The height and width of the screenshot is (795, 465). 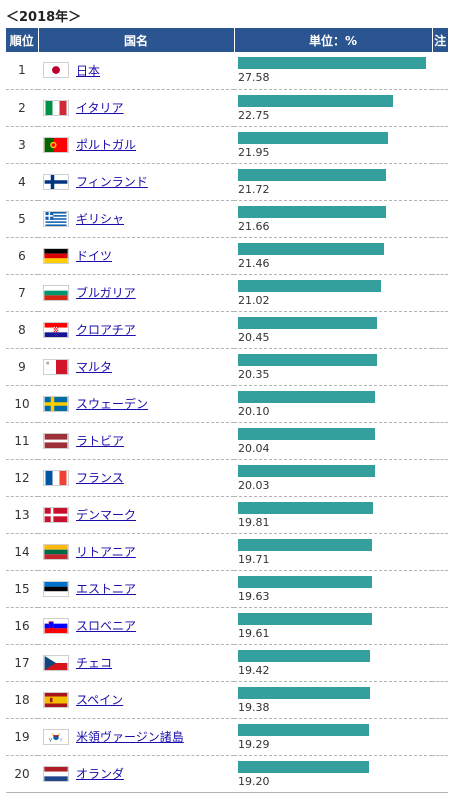 What do you see at coordinates (254, 226) in the screenshot?
I see `value-label: 21.66` at bounding box center [254, 226].